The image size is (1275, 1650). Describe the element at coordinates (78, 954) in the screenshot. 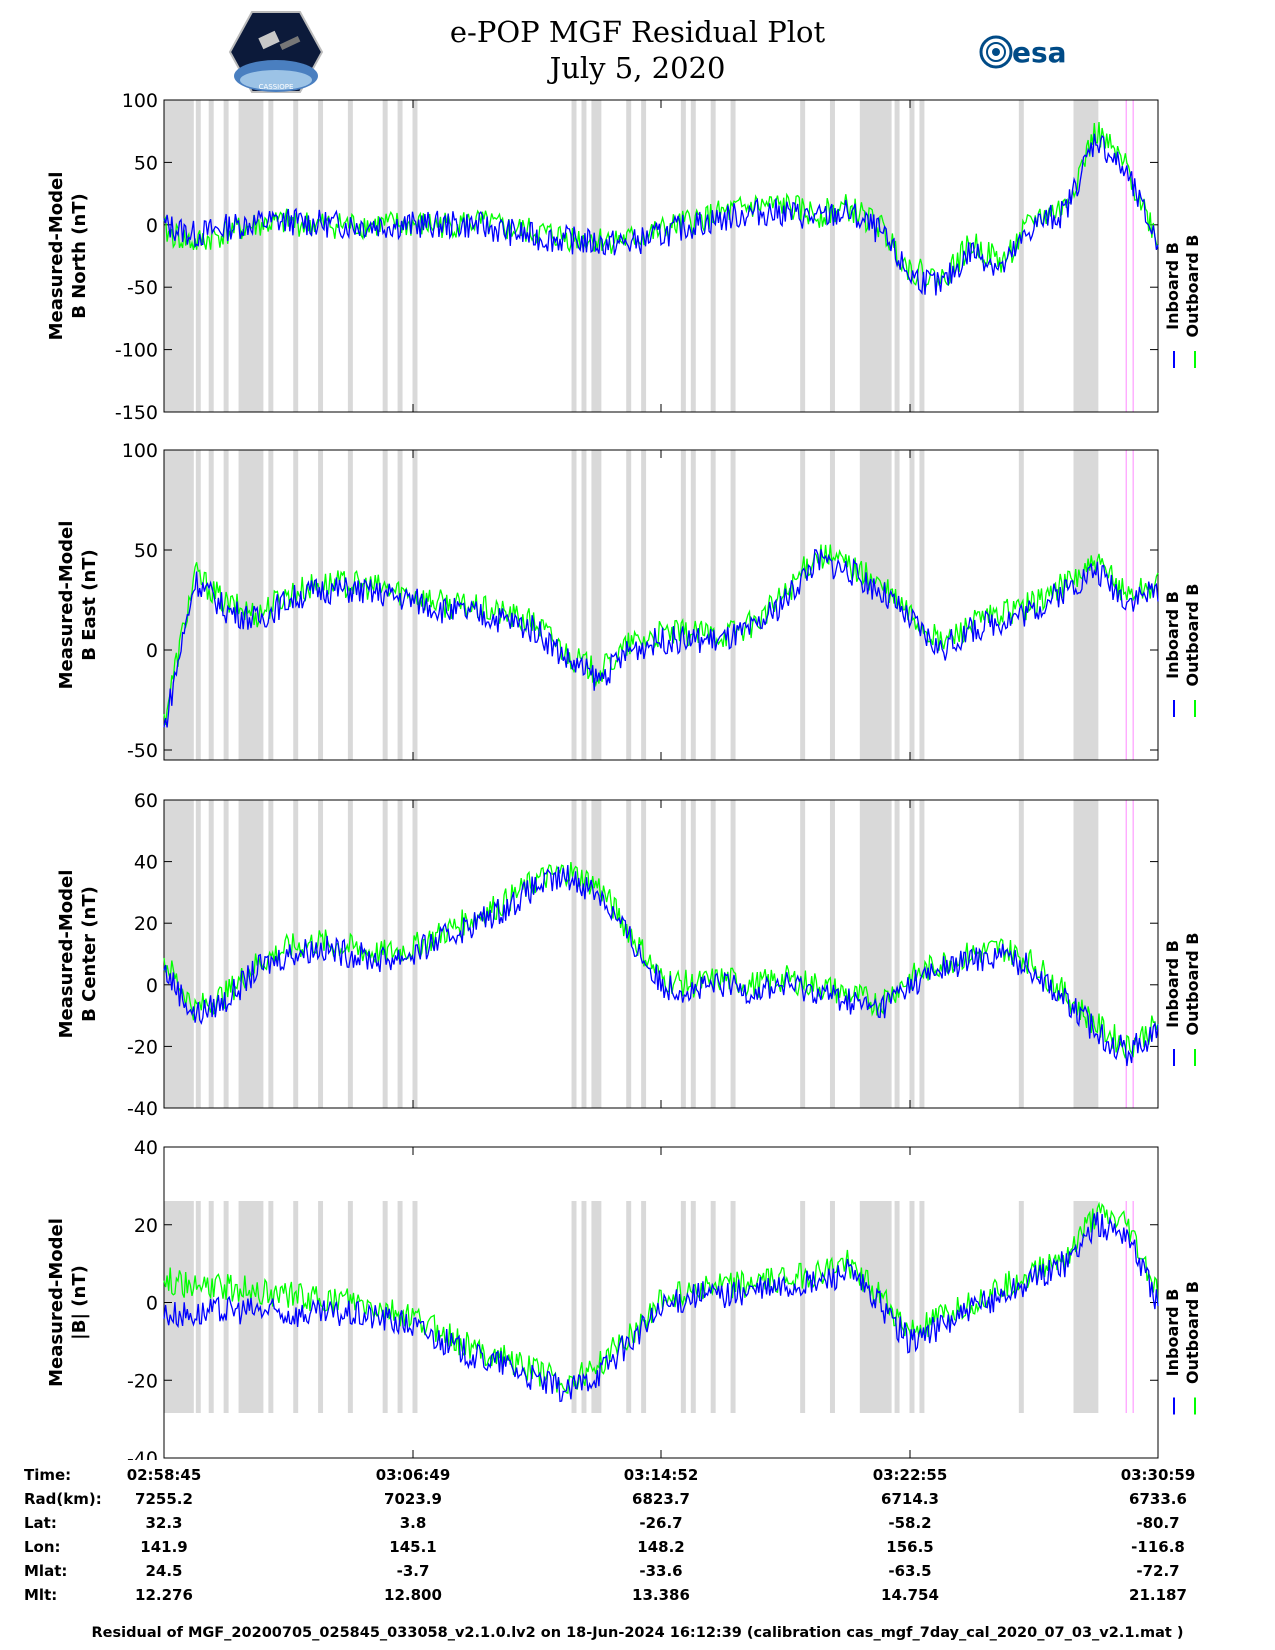

I see `y-axis-label: Measured-Model B Center (nT)` at that location.